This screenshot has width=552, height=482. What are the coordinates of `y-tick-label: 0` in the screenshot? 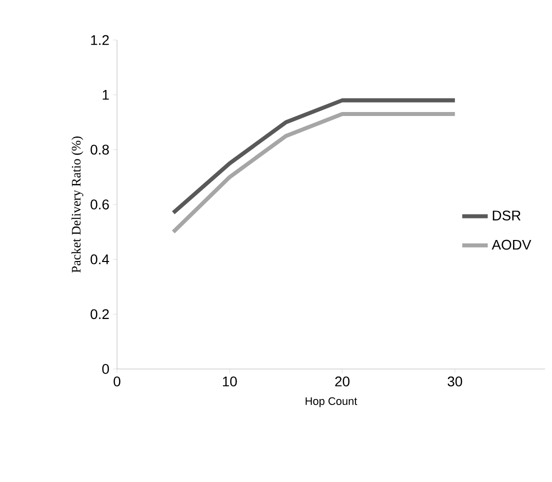 It's located at (105, 369).